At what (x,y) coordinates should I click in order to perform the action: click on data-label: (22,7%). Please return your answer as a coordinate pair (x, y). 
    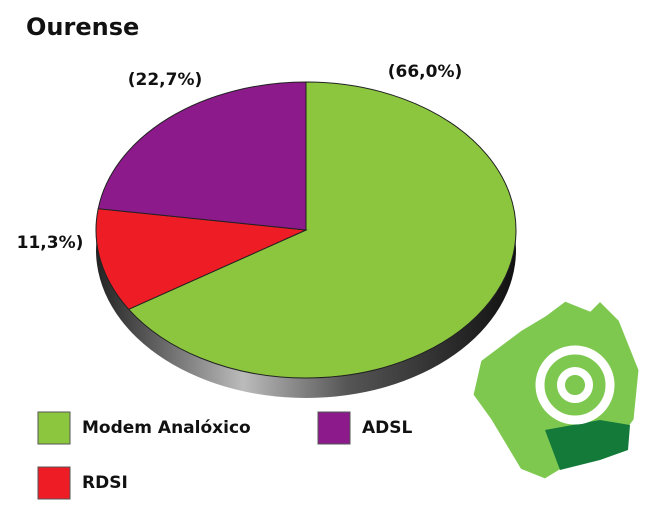
    Looking at the image, I should click on (165, 80).